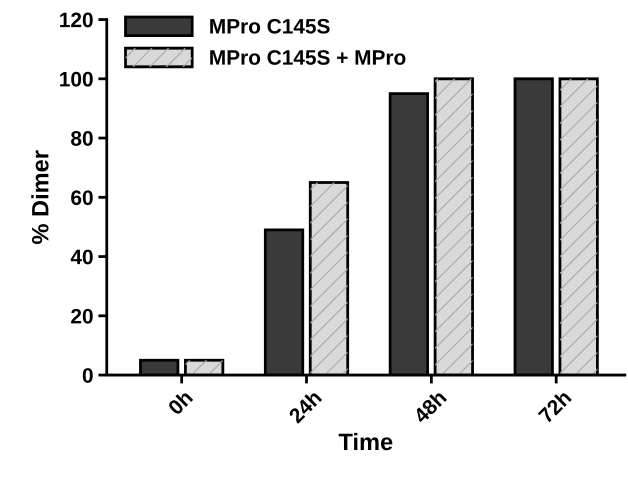 Image resolution: width=628 pixels, height=489 pixels. I want to click on legend-label: MPro C145S, so click(270, 26).